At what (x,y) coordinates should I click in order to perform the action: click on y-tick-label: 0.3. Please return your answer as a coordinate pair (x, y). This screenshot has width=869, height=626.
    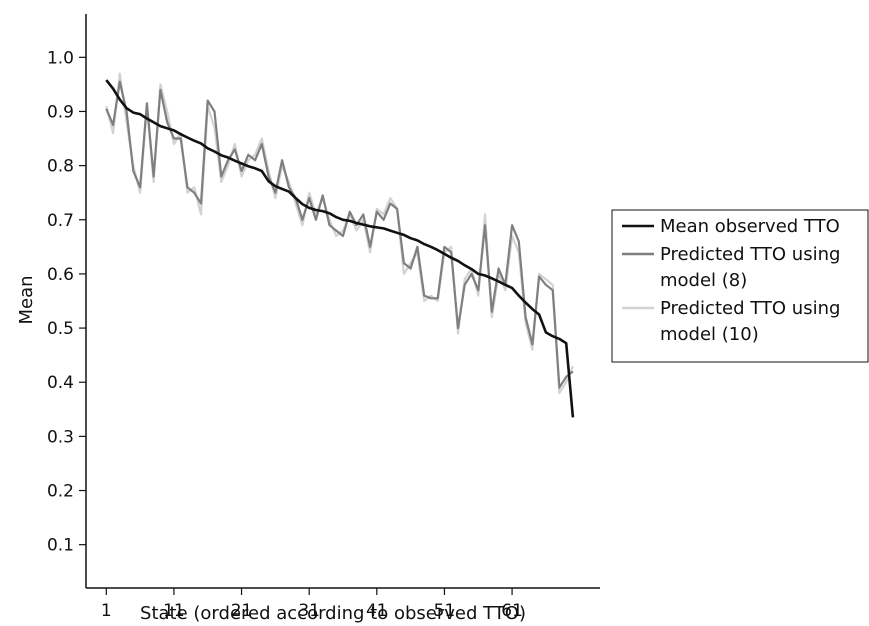
    Looking at the image, I should click on (60, 437).